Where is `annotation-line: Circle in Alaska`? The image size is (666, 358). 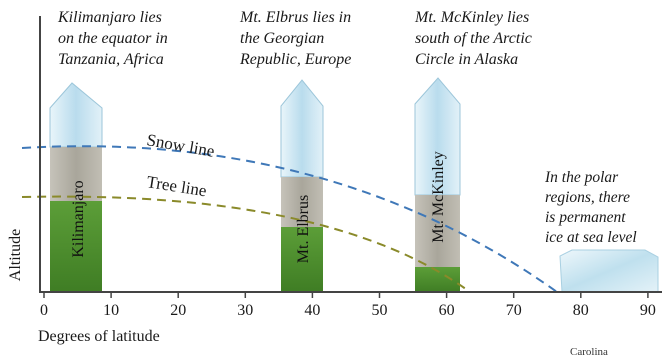 annotation-line: Circle in Alaska is located at coordinates (467, 59).